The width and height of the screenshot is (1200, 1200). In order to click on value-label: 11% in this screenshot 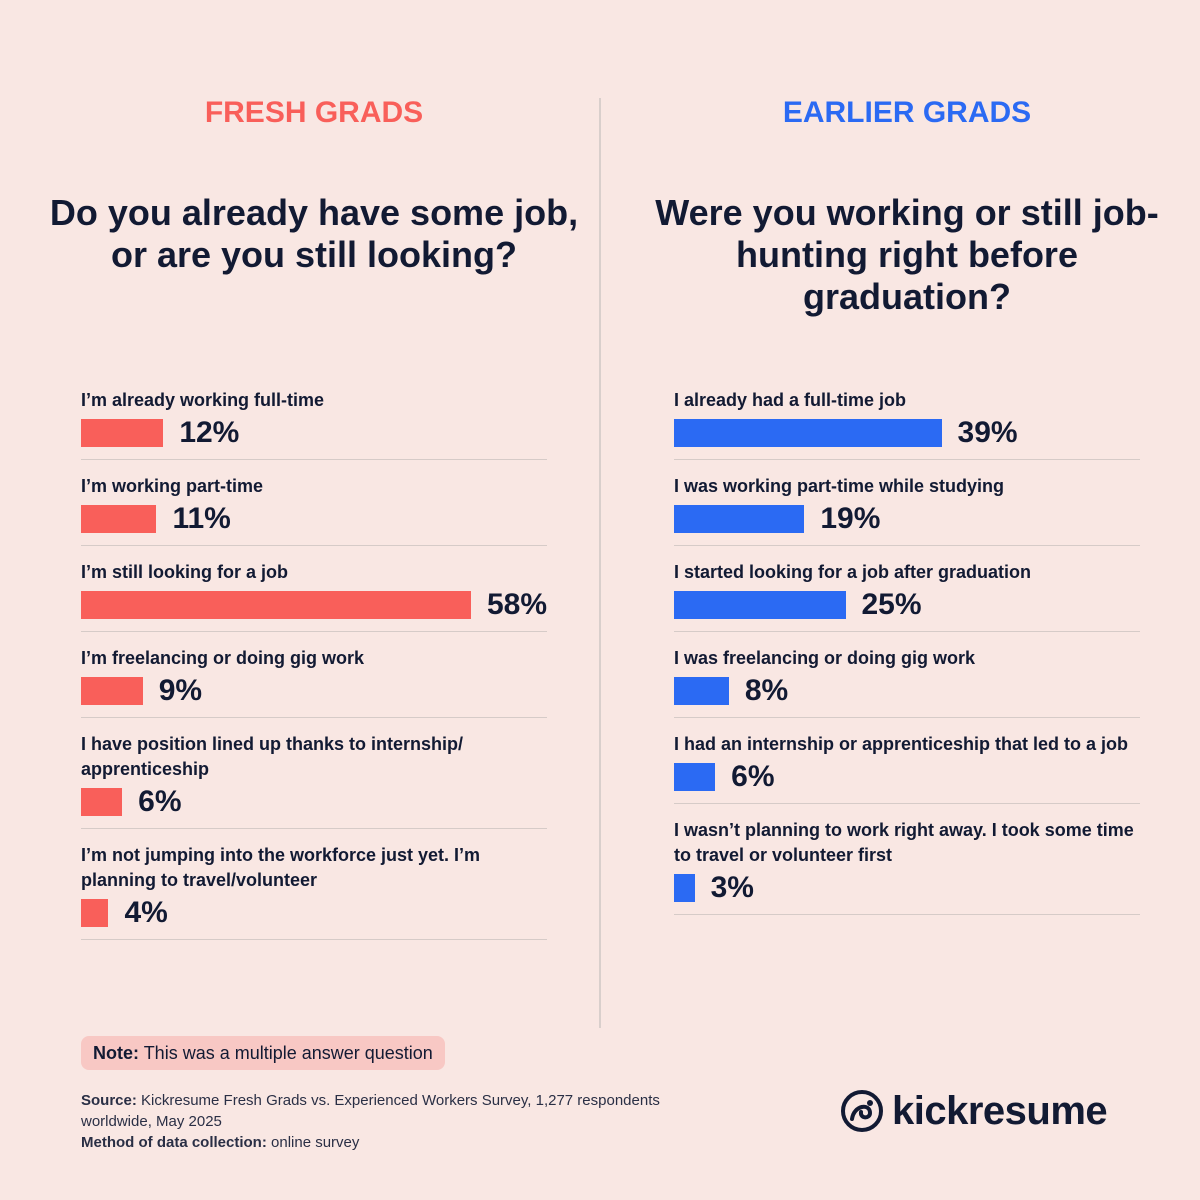, I will do `click(201, 518)`.